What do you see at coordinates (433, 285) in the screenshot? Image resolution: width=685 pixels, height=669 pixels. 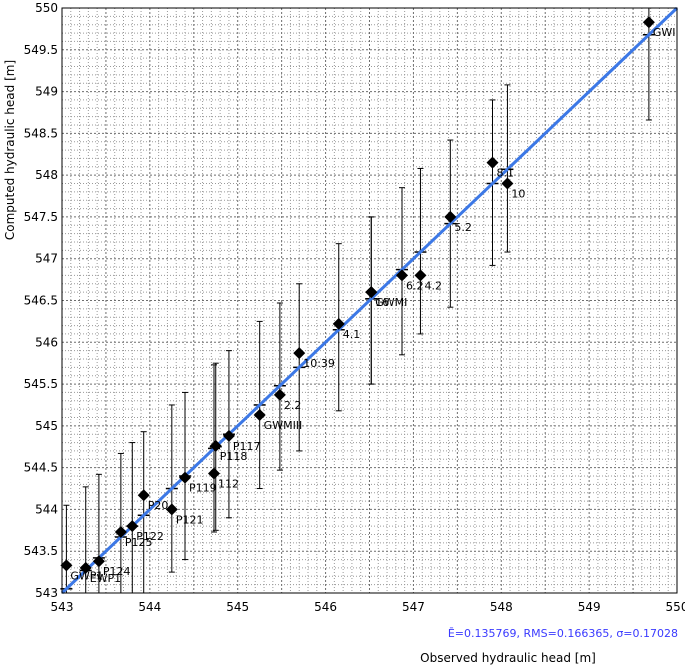 I see `point-label: 4.2` at bounding box center [433, 285].